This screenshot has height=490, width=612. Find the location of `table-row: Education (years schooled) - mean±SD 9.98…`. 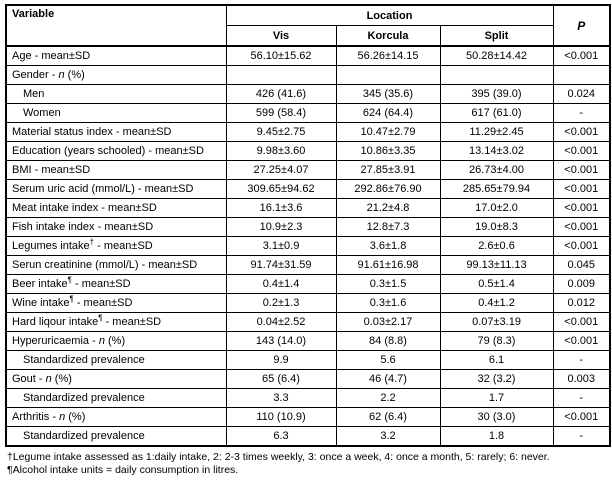

table-row: Education (years schooled) - mean±SD 9.98… is located at coordinates (308, 151).